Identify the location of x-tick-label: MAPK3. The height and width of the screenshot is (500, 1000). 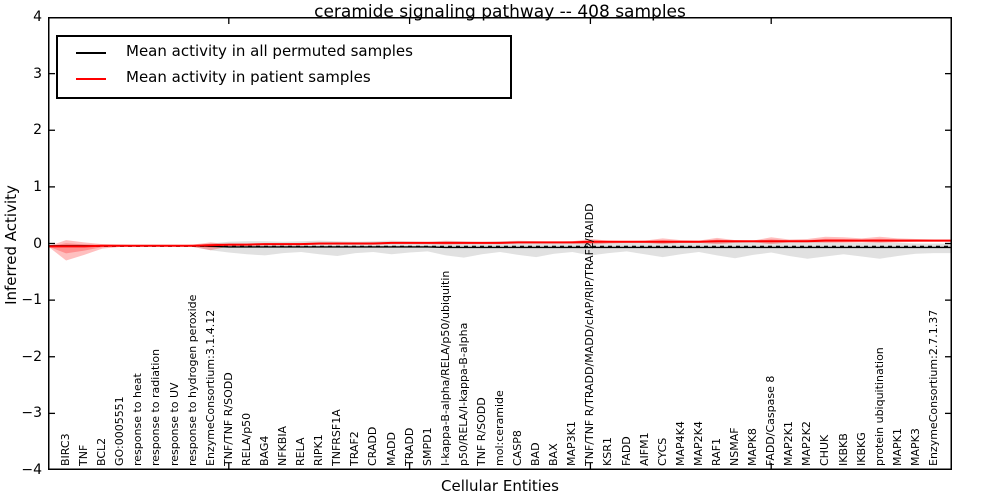
(915, 447).